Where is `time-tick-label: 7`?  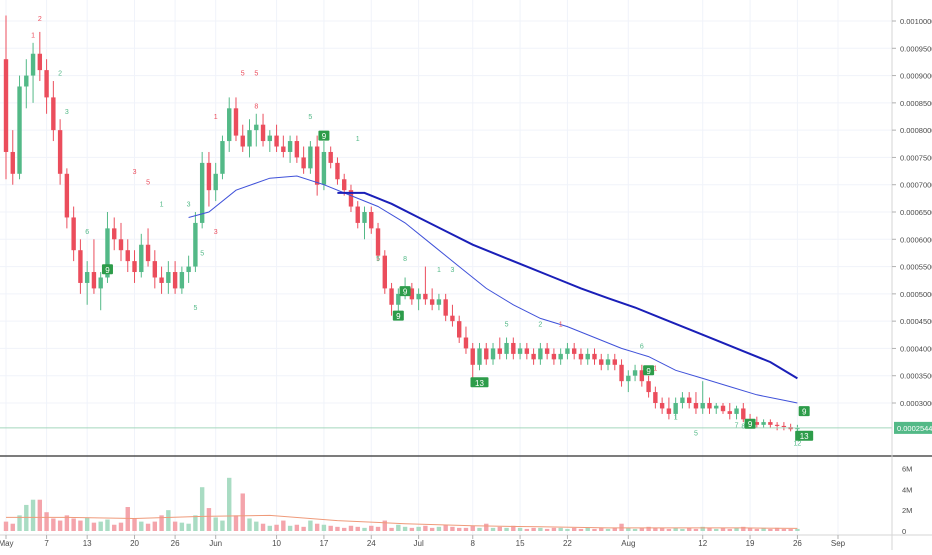
time-tick-label: 7 is located at coordinates (46, 543).